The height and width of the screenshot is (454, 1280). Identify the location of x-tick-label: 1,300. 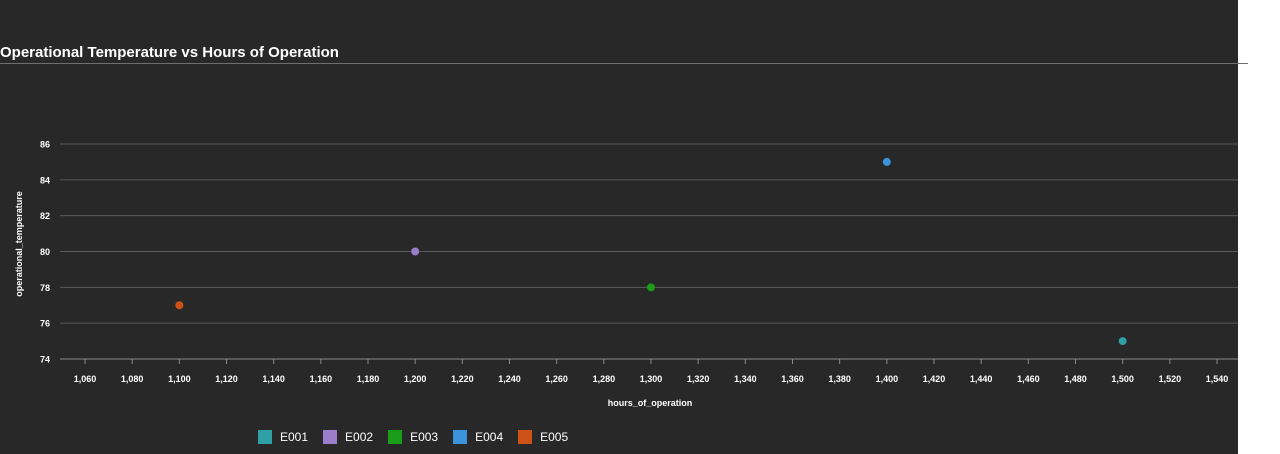
(651, 379).